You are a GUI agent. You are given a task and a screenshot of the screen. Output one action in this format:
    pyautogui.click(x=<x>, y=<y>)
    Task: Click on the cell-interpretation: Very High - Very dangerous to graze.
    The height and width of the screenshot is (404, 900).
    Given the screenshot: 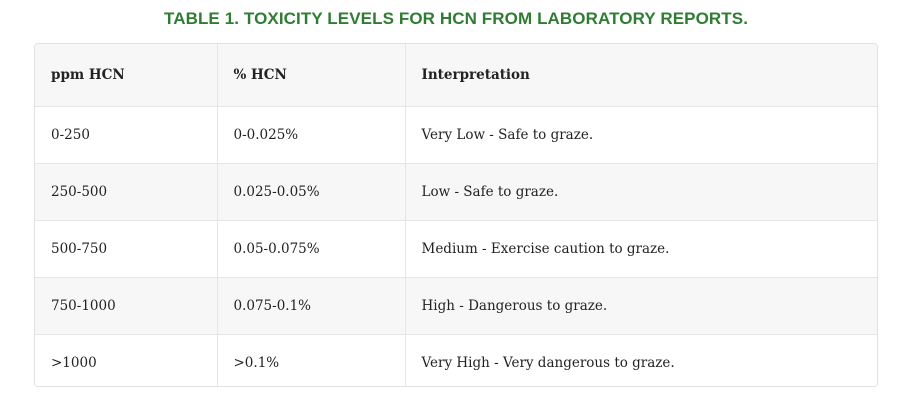 What is the action you would take?
    pyautogui.click(x=640, y=360)
    